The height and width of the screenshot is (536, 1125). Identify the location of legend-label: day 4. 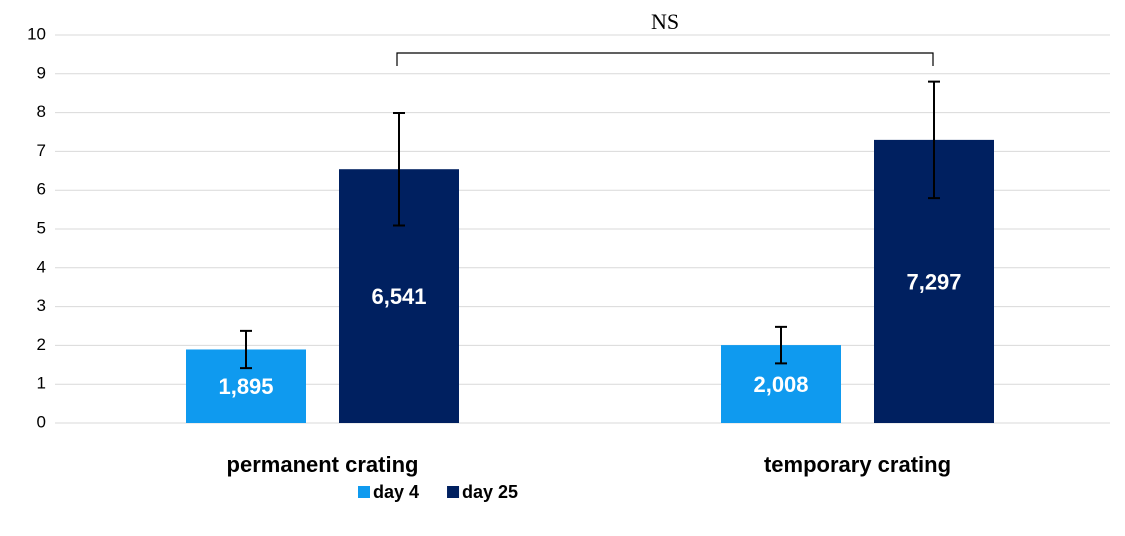
(396, 492).